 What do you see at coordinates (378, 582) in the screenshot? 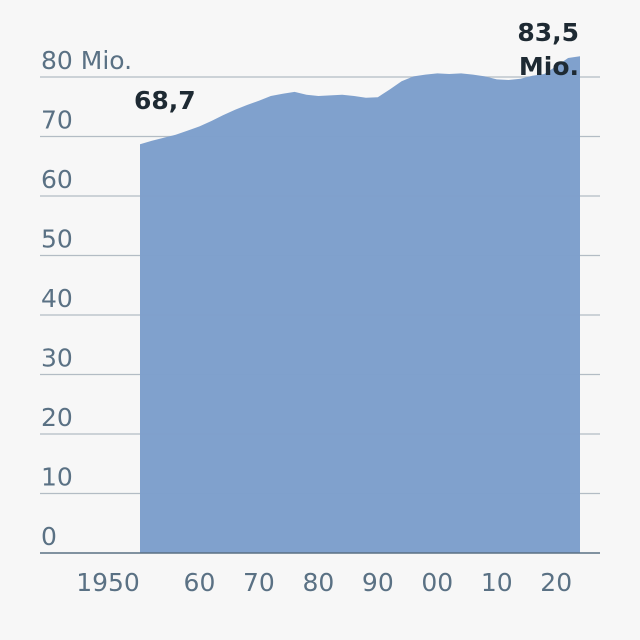
I see `x-tick-label: 90` at bounding box center [378, 582].